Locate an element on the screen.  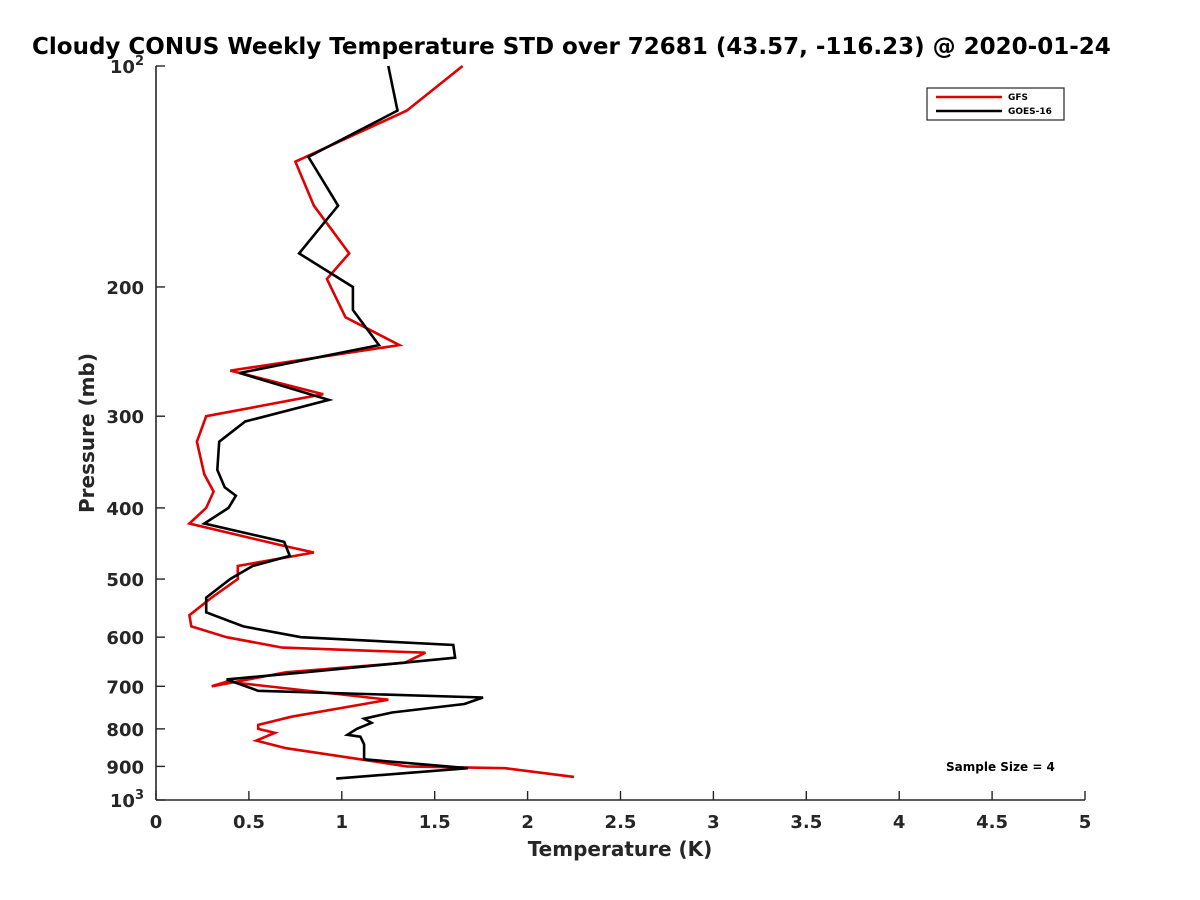
x-tick-label: 4.5 is located at coordinates (992, 822).